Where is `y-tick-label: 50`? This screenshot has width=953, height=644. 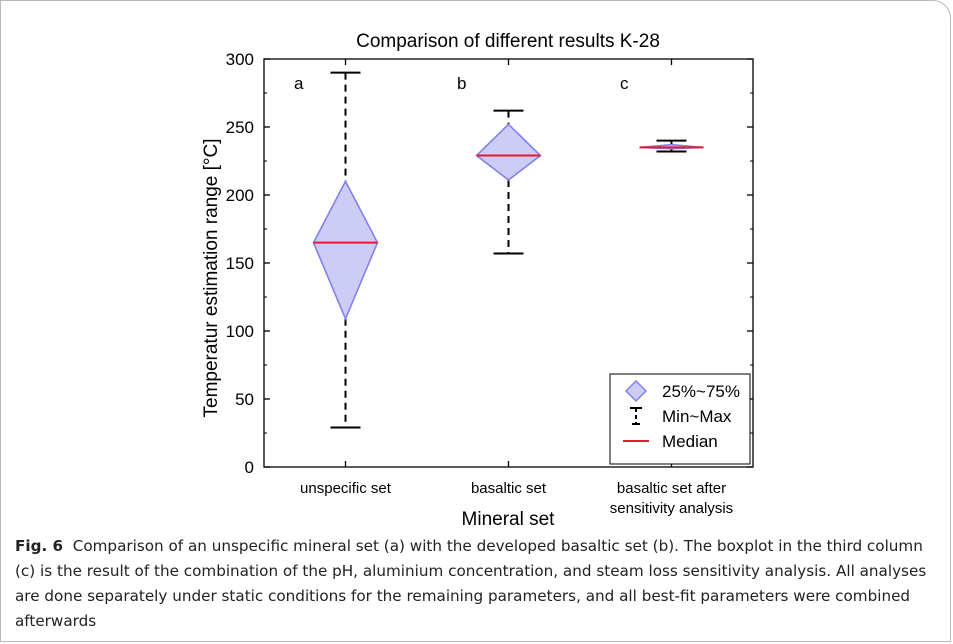
y-tick-label: 50 is located at coordinates (244, 399).